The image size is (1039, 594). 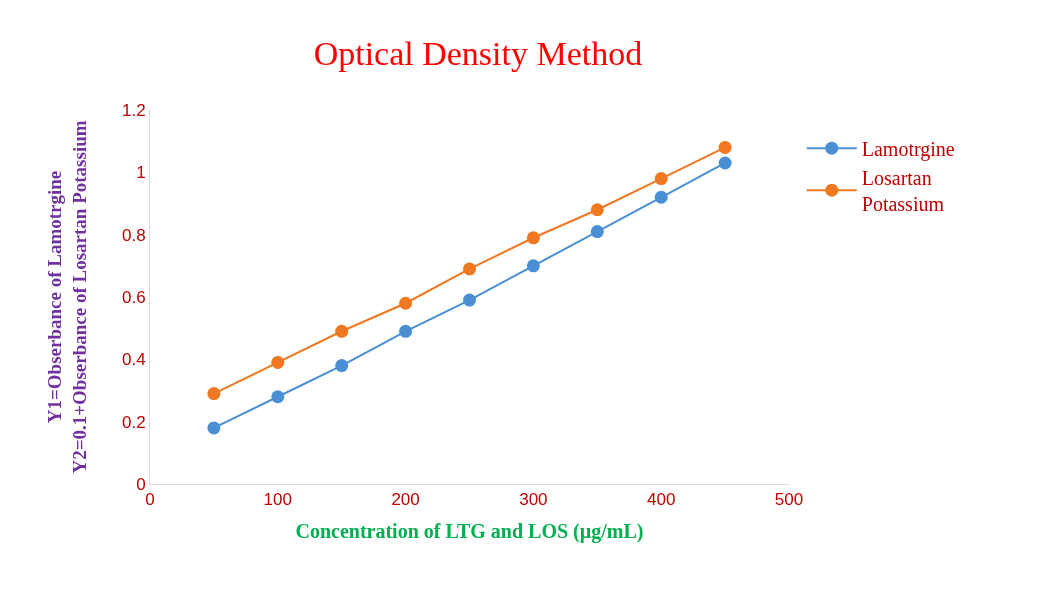 I want to click on chart-title: Optical Density Method, so click(x=478, y=54).